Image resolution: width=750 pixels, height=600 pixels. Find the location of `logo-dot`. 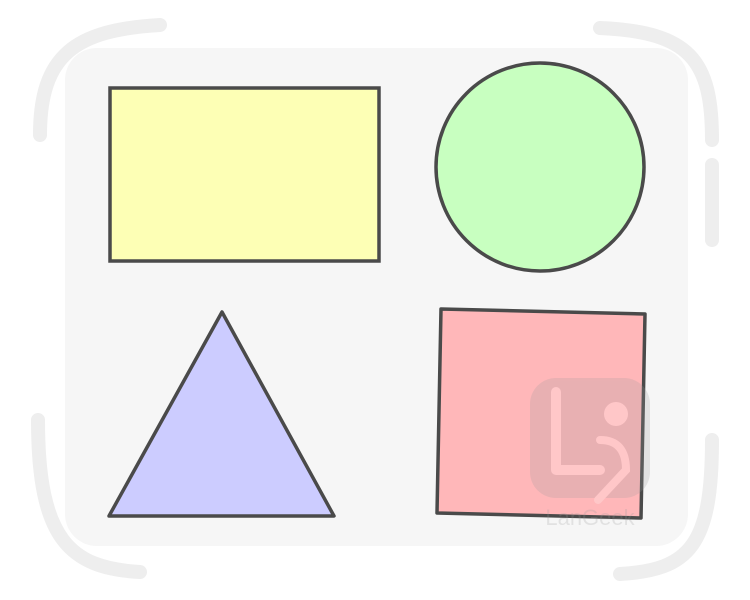

logo-dot is located at coordinates (616, 414).